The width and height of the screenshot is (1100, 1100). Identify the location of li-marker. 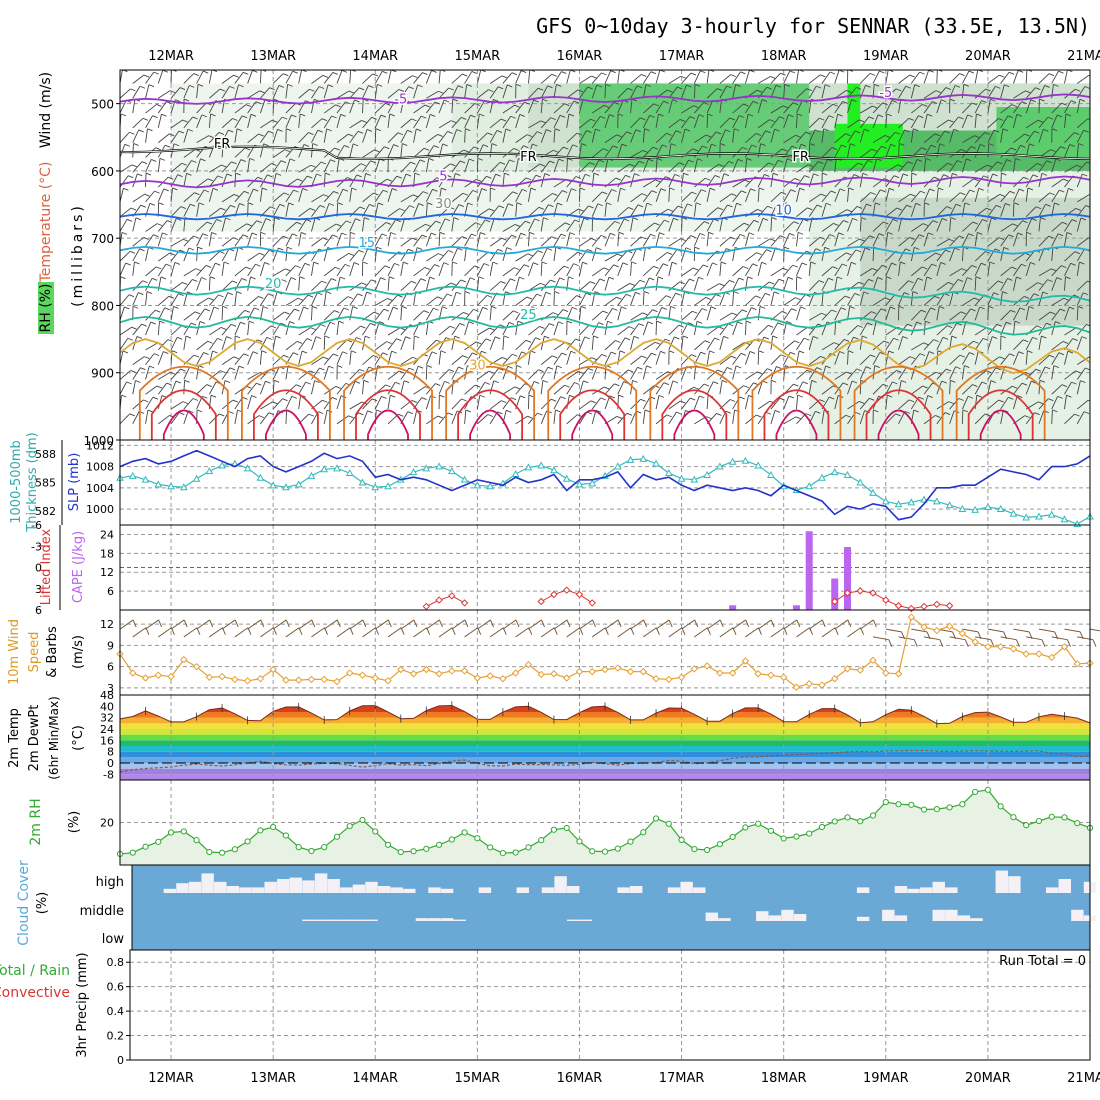
(439, 600).